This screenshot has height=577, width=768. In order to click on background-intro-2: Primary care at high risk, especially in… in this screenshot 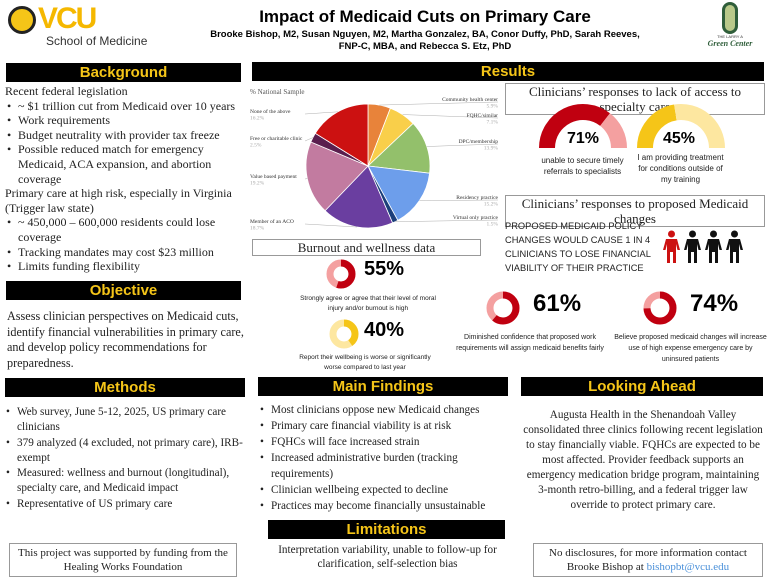, I will do `click(128, 200)`.